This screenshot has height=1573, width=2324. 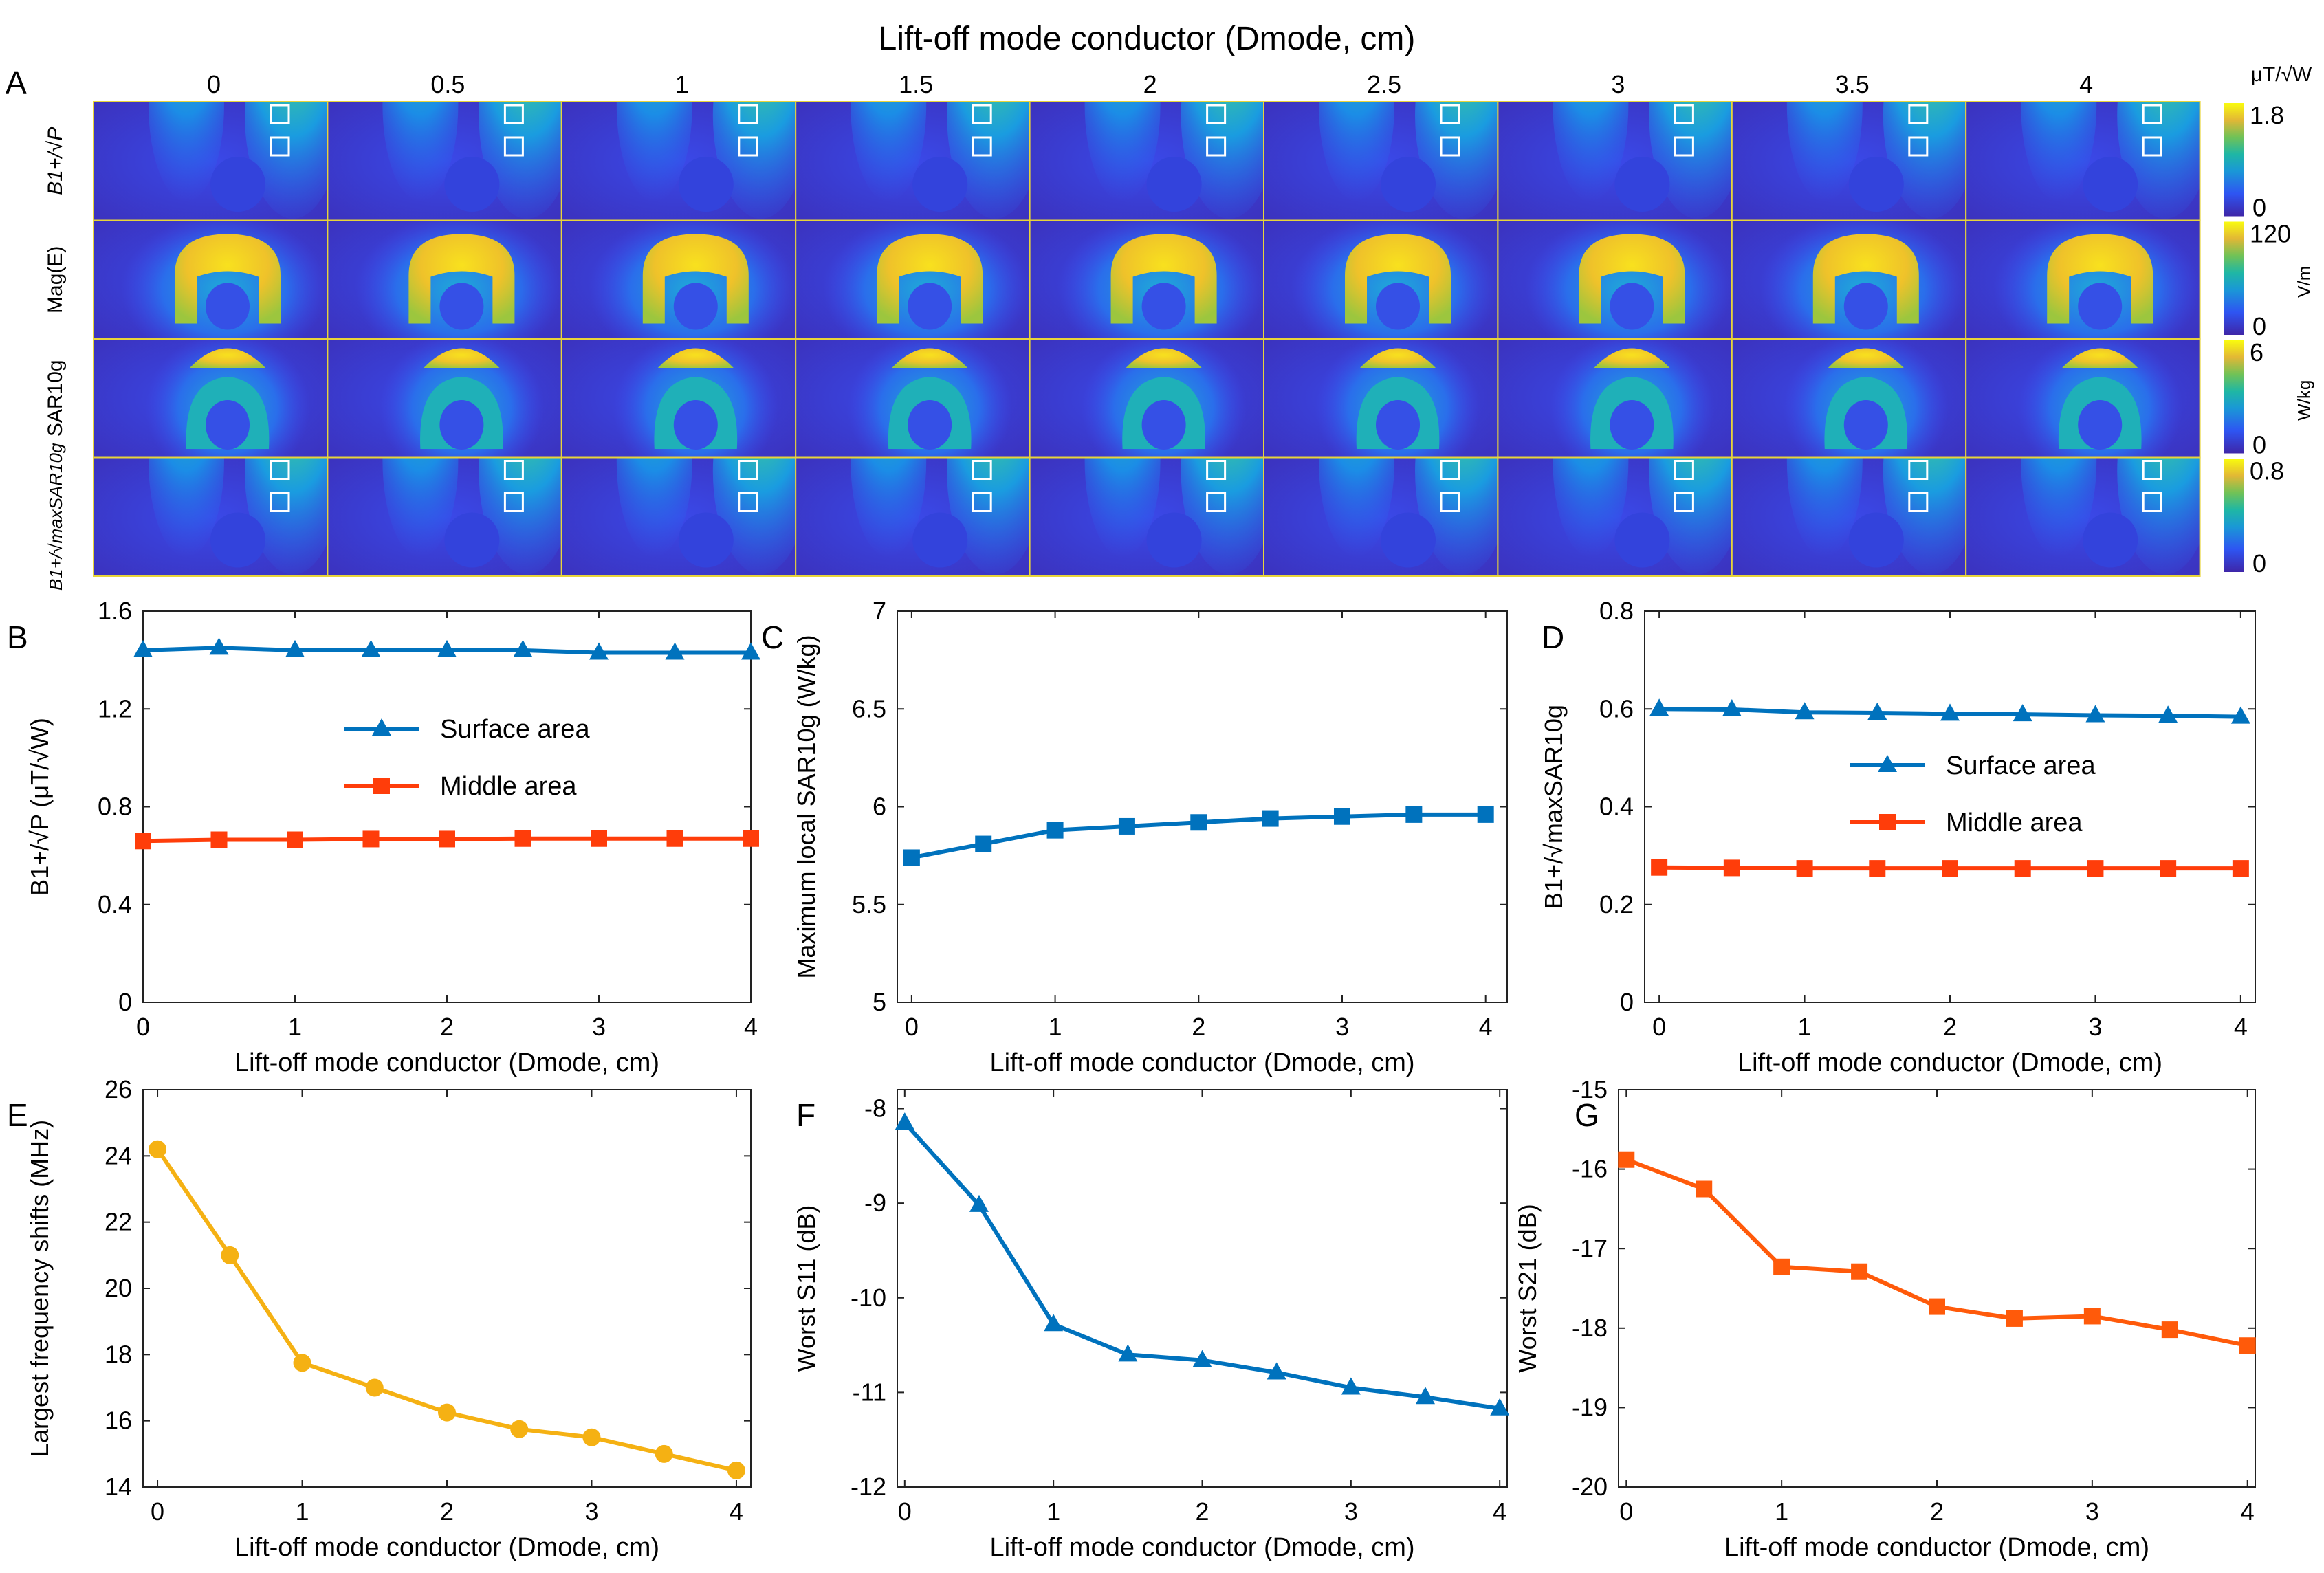 I want to click on x-tick-label: 4, so click(x=751, y=1027).